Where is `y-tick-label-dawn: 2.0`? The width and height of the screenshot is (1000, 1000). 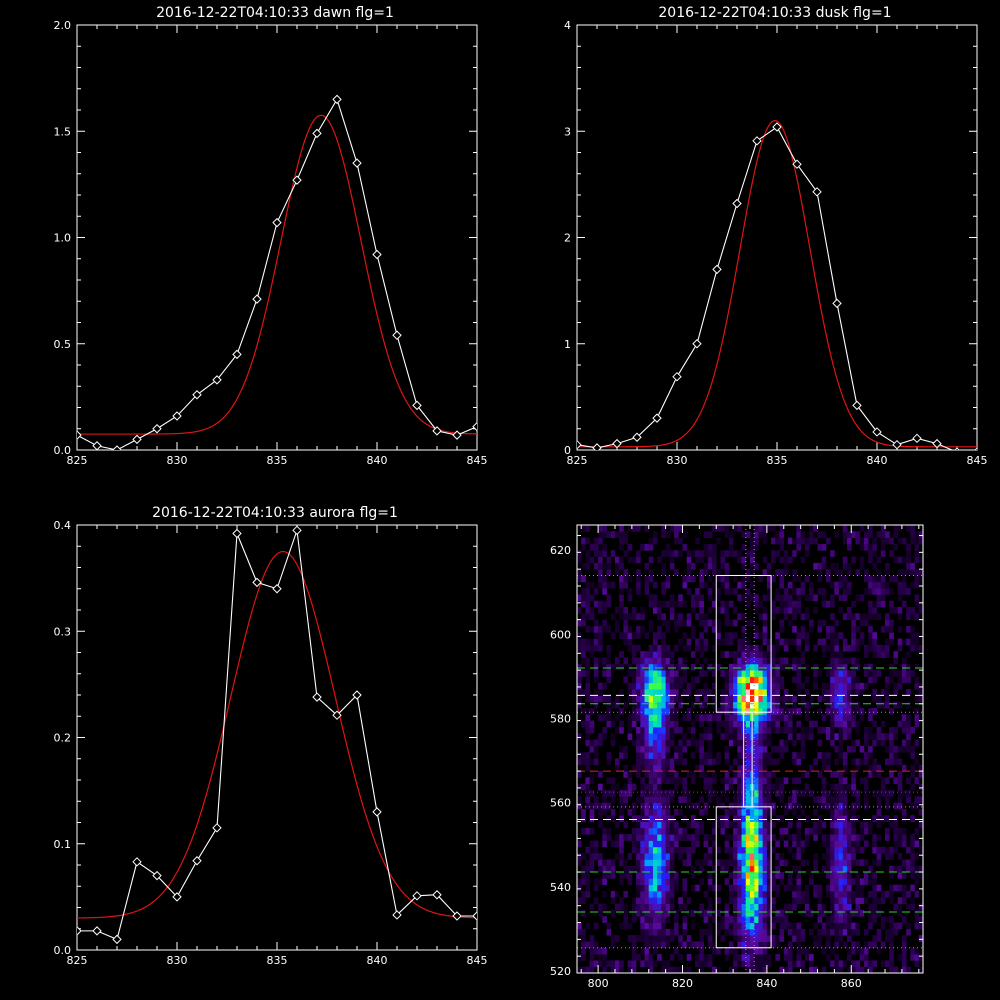
y-tick-label-dawn: 2.0 is located at coordinates (63, 25).